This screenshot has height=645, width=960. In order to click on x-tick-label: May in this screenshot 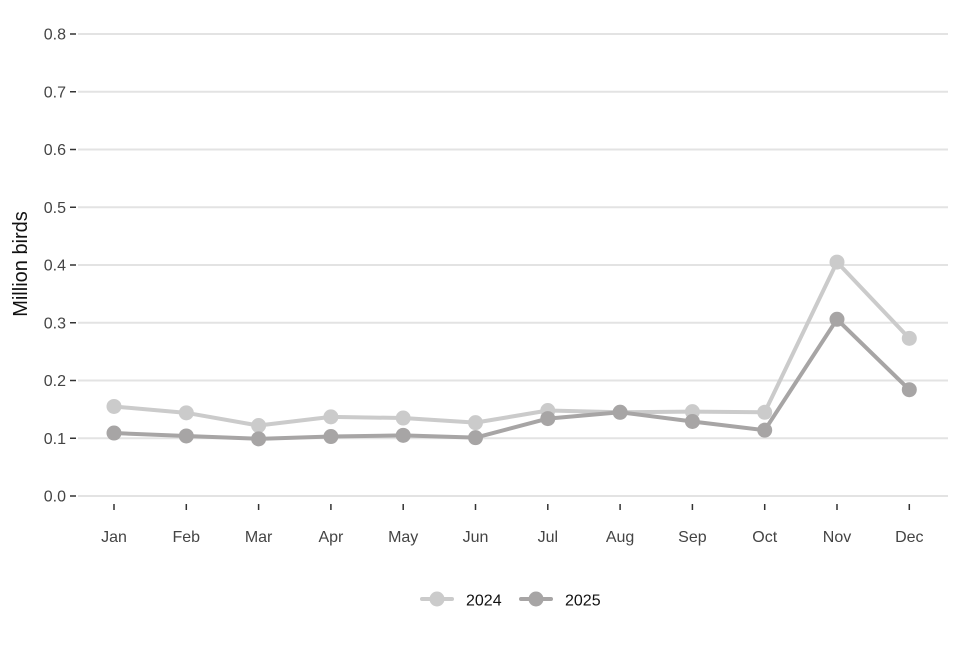, I will do `click(403, 537)`.